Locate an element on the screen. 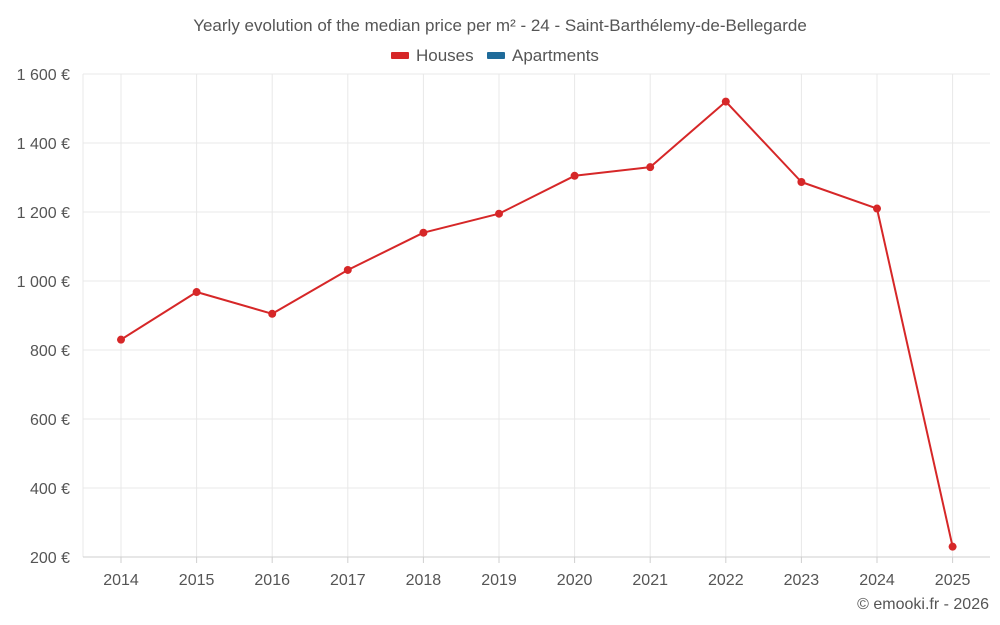 The height and width of the screenshot is (625, 1000). x-tick-label: 2019 is located at coordinates (499, 580).